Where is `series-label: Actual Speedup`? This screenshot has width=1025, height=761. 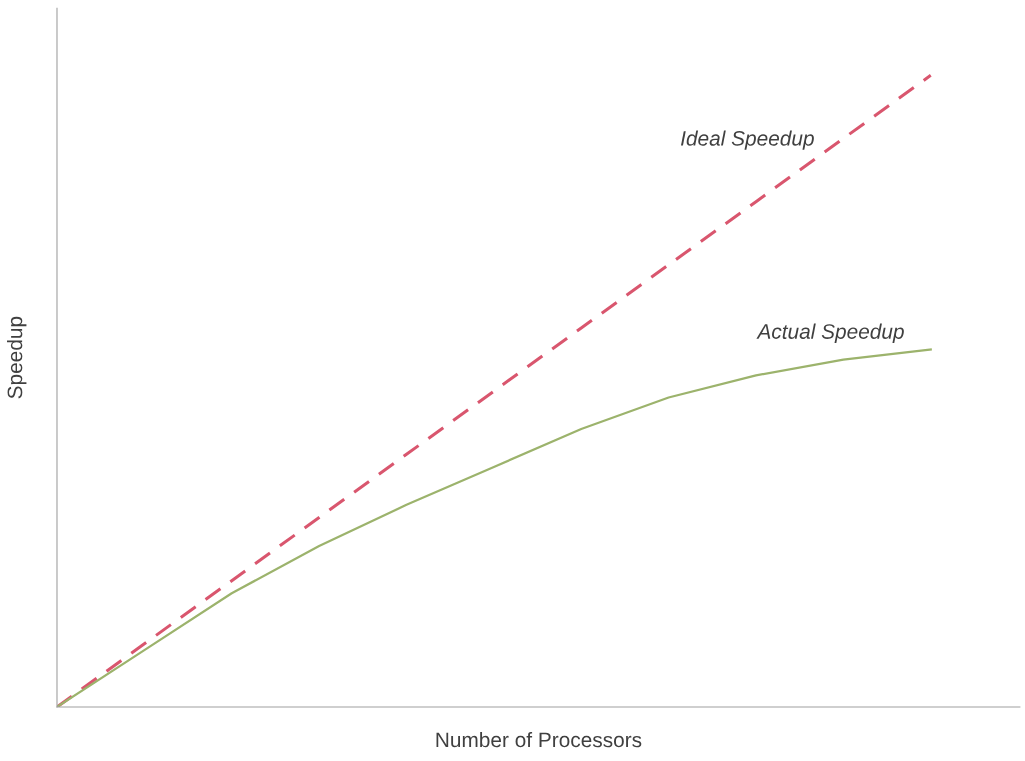 series-label: Actual Speedup is located at coordinates (830, 333).